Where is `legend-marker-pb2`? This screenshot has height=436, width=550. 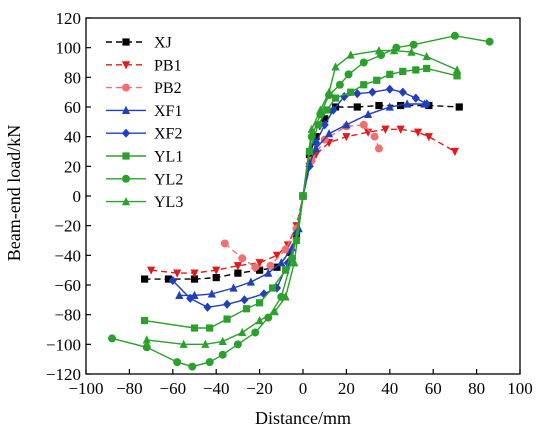 legend-marker-pb2 is located at coordinates (126, 87).